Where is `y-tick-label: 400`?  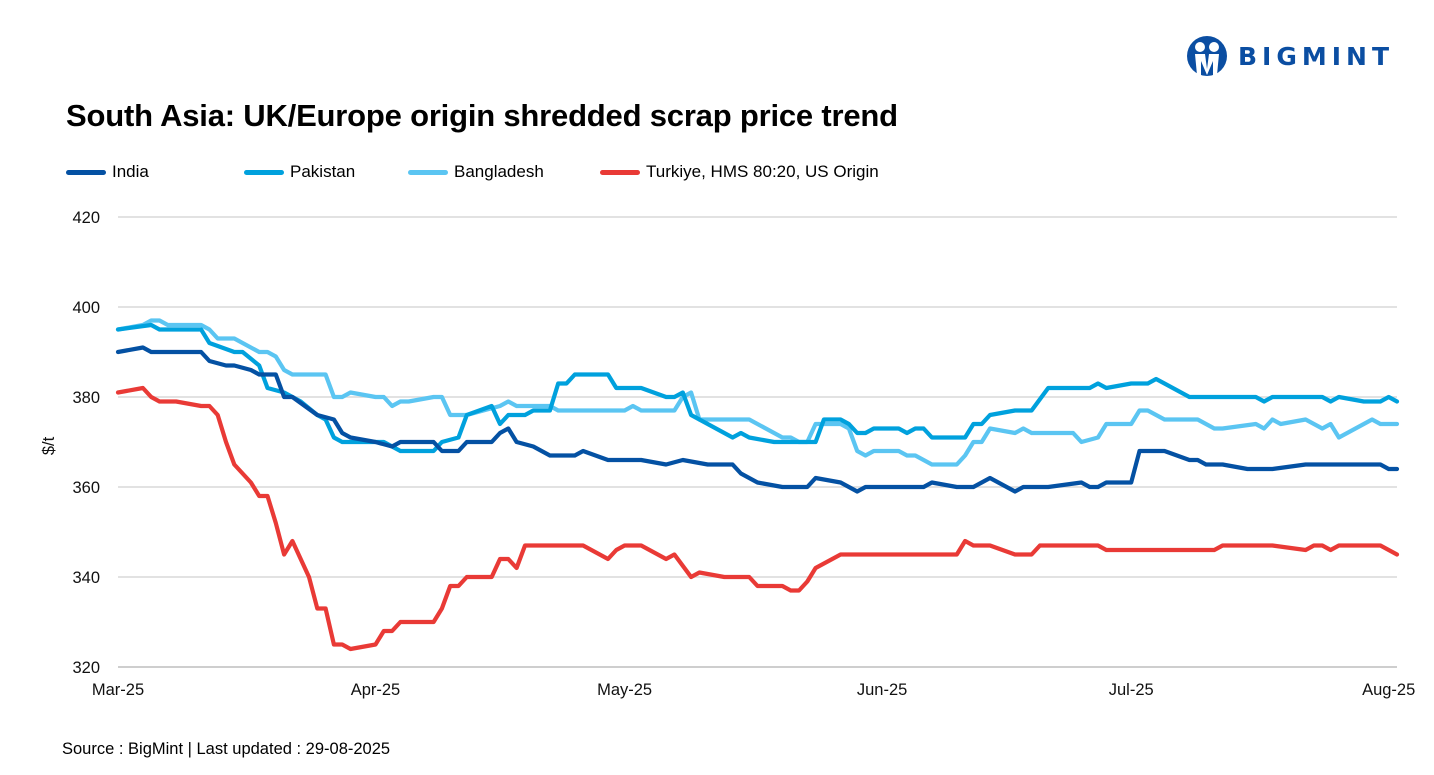 y-tick-label: 400 is located at coordinates (86, 308).